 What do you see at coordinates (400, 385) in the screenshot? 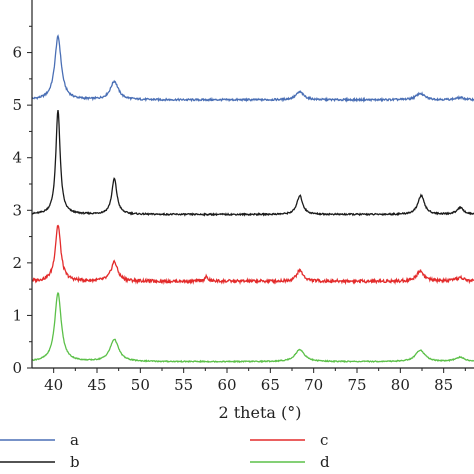
I see `x-tick-label: 80` at bounding box center [400, 385].